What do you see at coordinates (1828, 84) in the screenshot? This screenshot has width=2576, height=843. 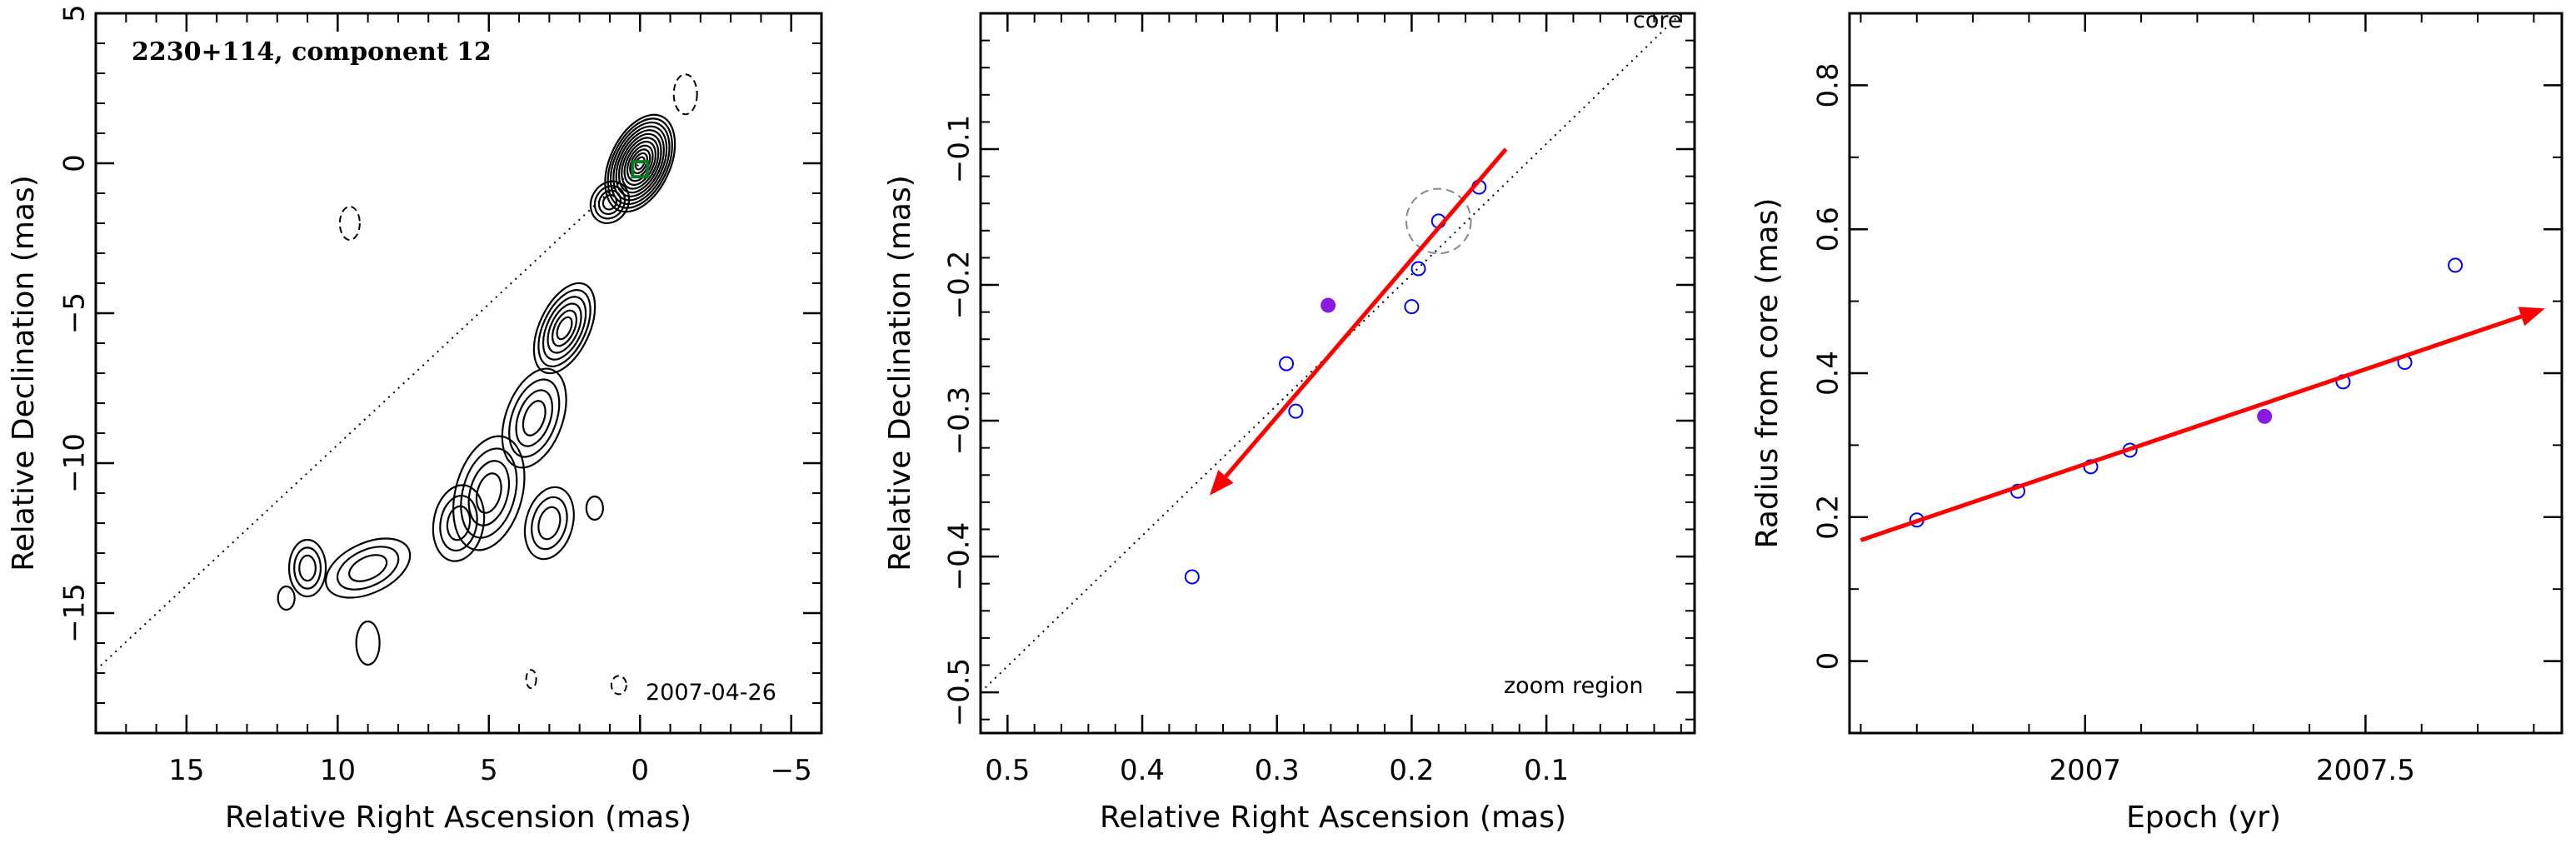 I see `y-tick-label: 0.8` at bounding box center [1828, 84].